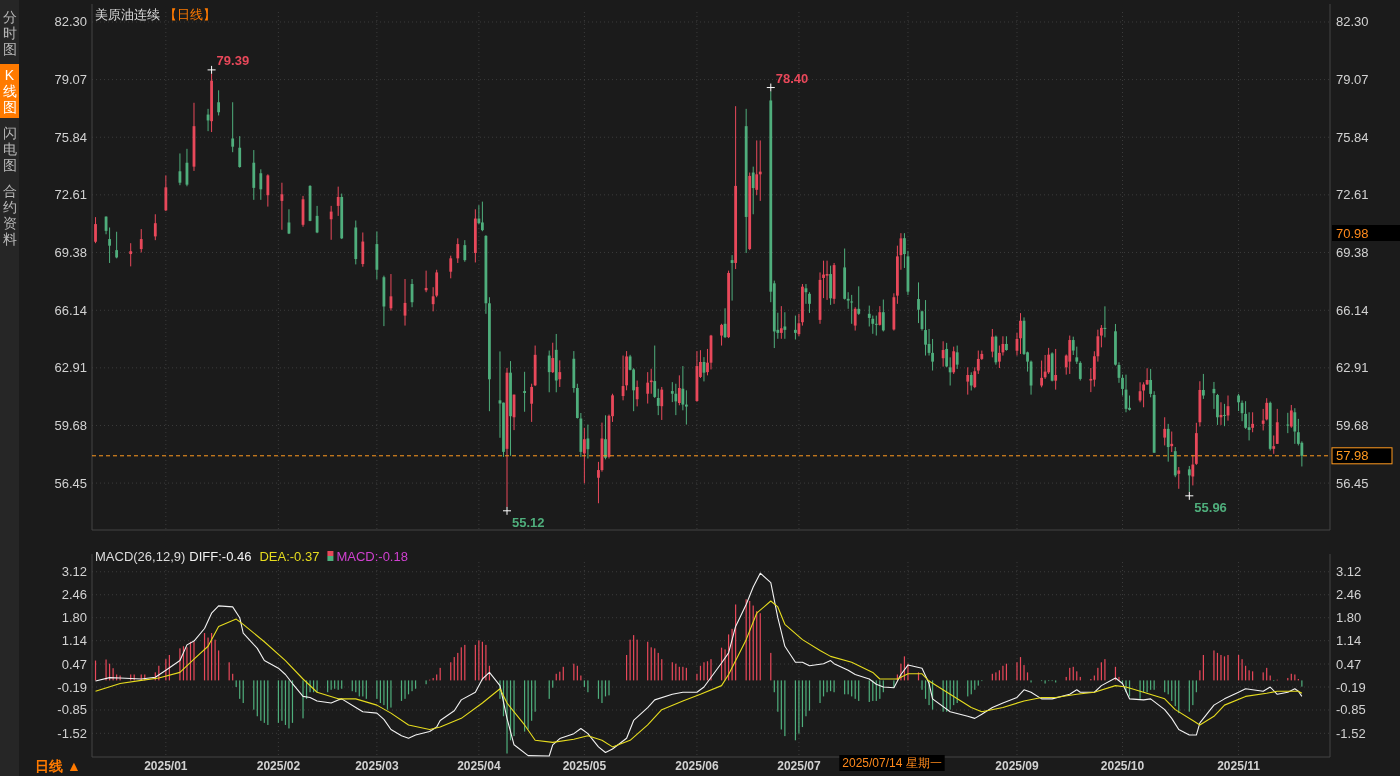 Image resolution: width=1400 pixels, height=776 pixels. Describe the element at coordinates (1352, 310) in the screenshot. I see `y2-tick-label: 66.14` at that location.